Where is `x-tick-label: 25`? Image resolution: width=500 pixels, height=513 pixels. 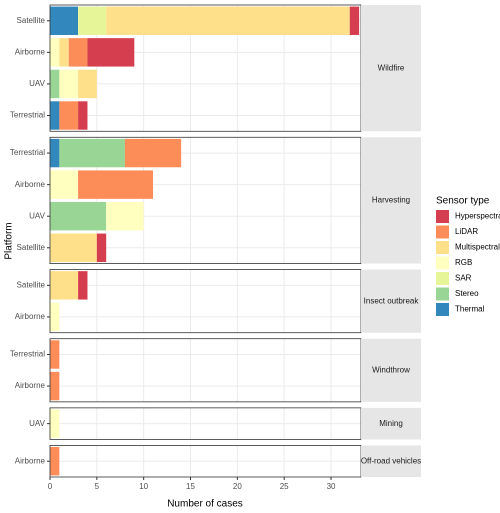 x-tick-label: 25 is located at coordinates (284, 486).